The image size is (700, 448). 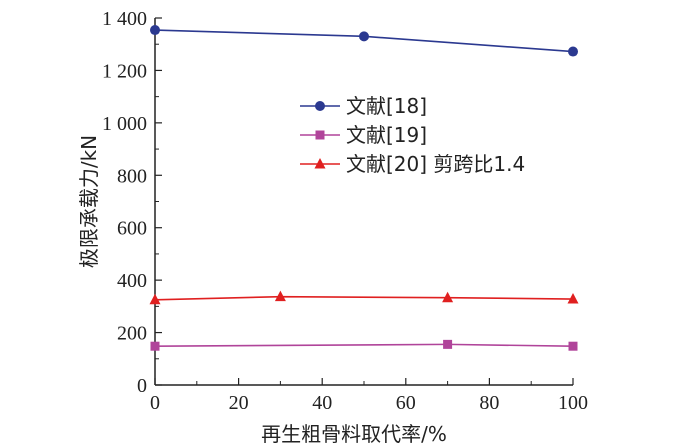 What do you see at coordinates (489, 403) in the screenshot?
I see `x-tick-label: 80` at bounding box center [489, 403].